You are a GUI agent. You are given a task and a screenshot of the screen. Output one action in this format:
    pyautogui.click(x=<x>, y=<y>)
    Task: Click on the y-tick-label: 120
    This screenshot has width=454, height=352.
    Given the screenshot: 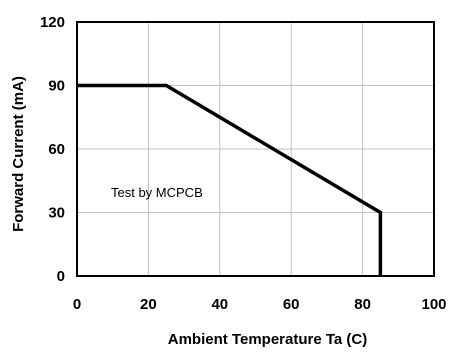 What is the action you would take?
    pyautogui.click(x=52, y=22)
    